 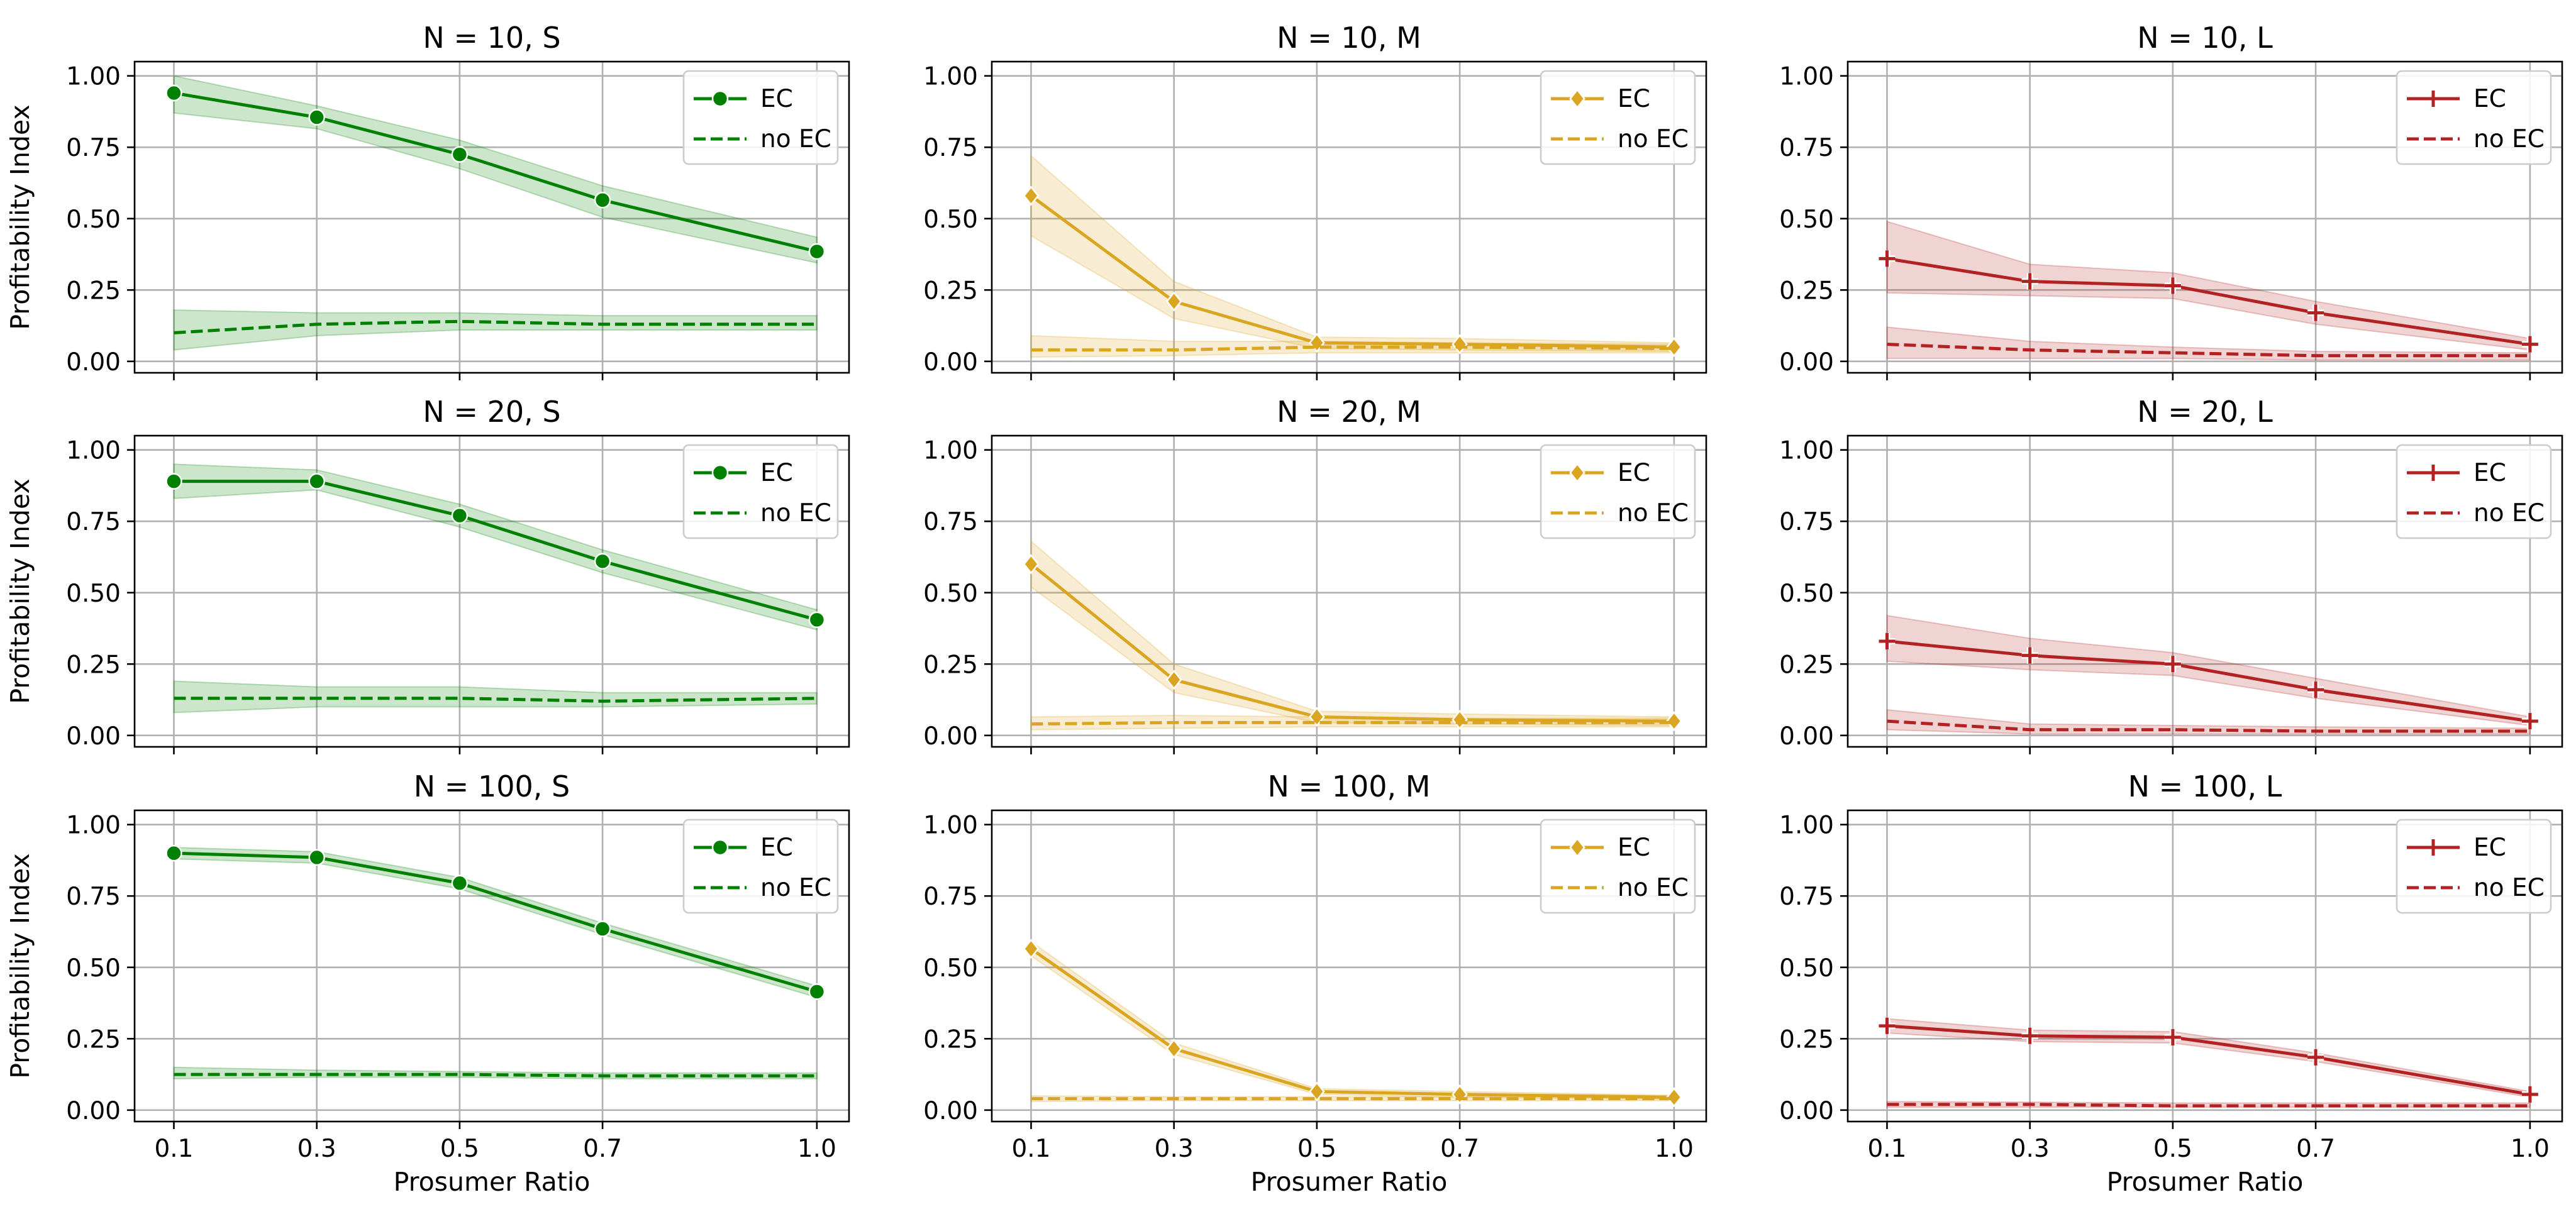 What do you see at coordinates (495, 1142) in the screenshot?
I see `x-axis: 0.1 0.3 0.5 0.7 1.0` at bounding box center [495, 1142].